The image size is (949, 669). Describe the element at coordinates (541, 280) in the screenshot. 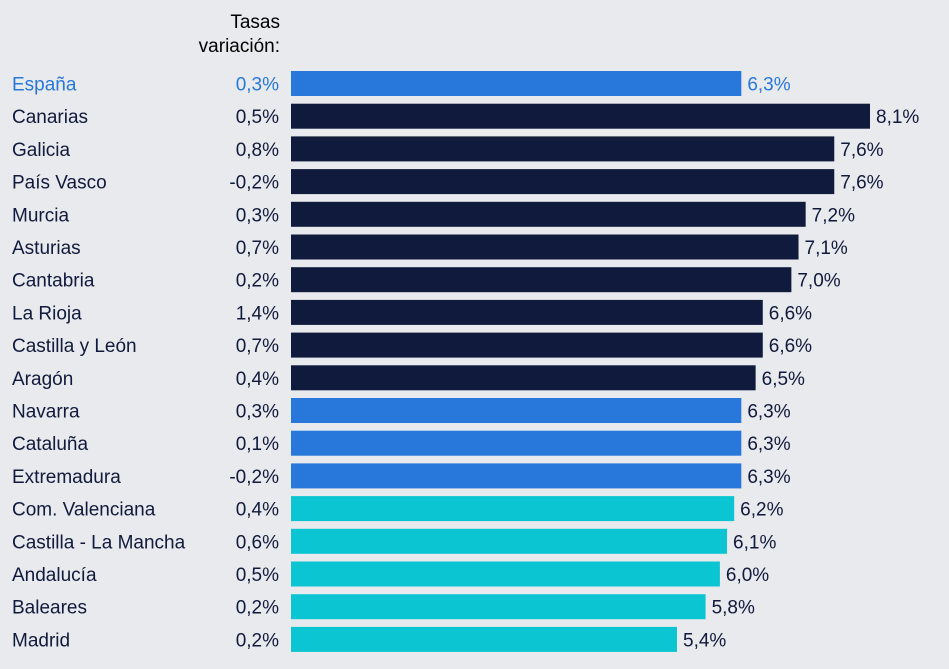

I see `bar-cantabria` at that location.